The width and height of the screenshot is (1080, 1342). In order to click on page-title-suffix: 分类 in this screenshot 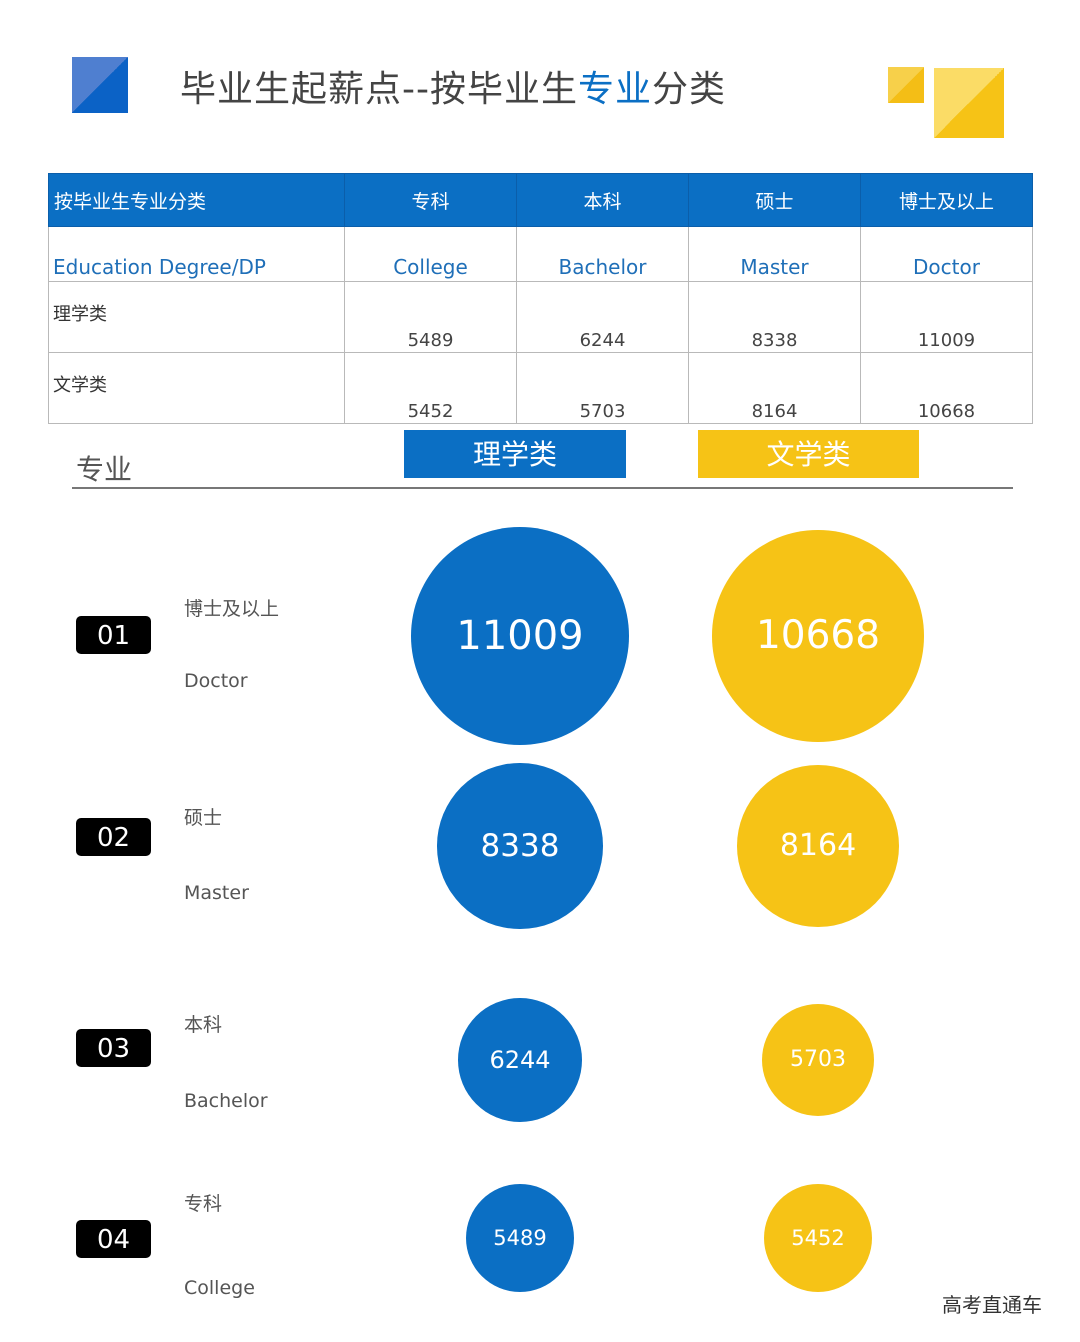, I will do `click(689, 89)`.